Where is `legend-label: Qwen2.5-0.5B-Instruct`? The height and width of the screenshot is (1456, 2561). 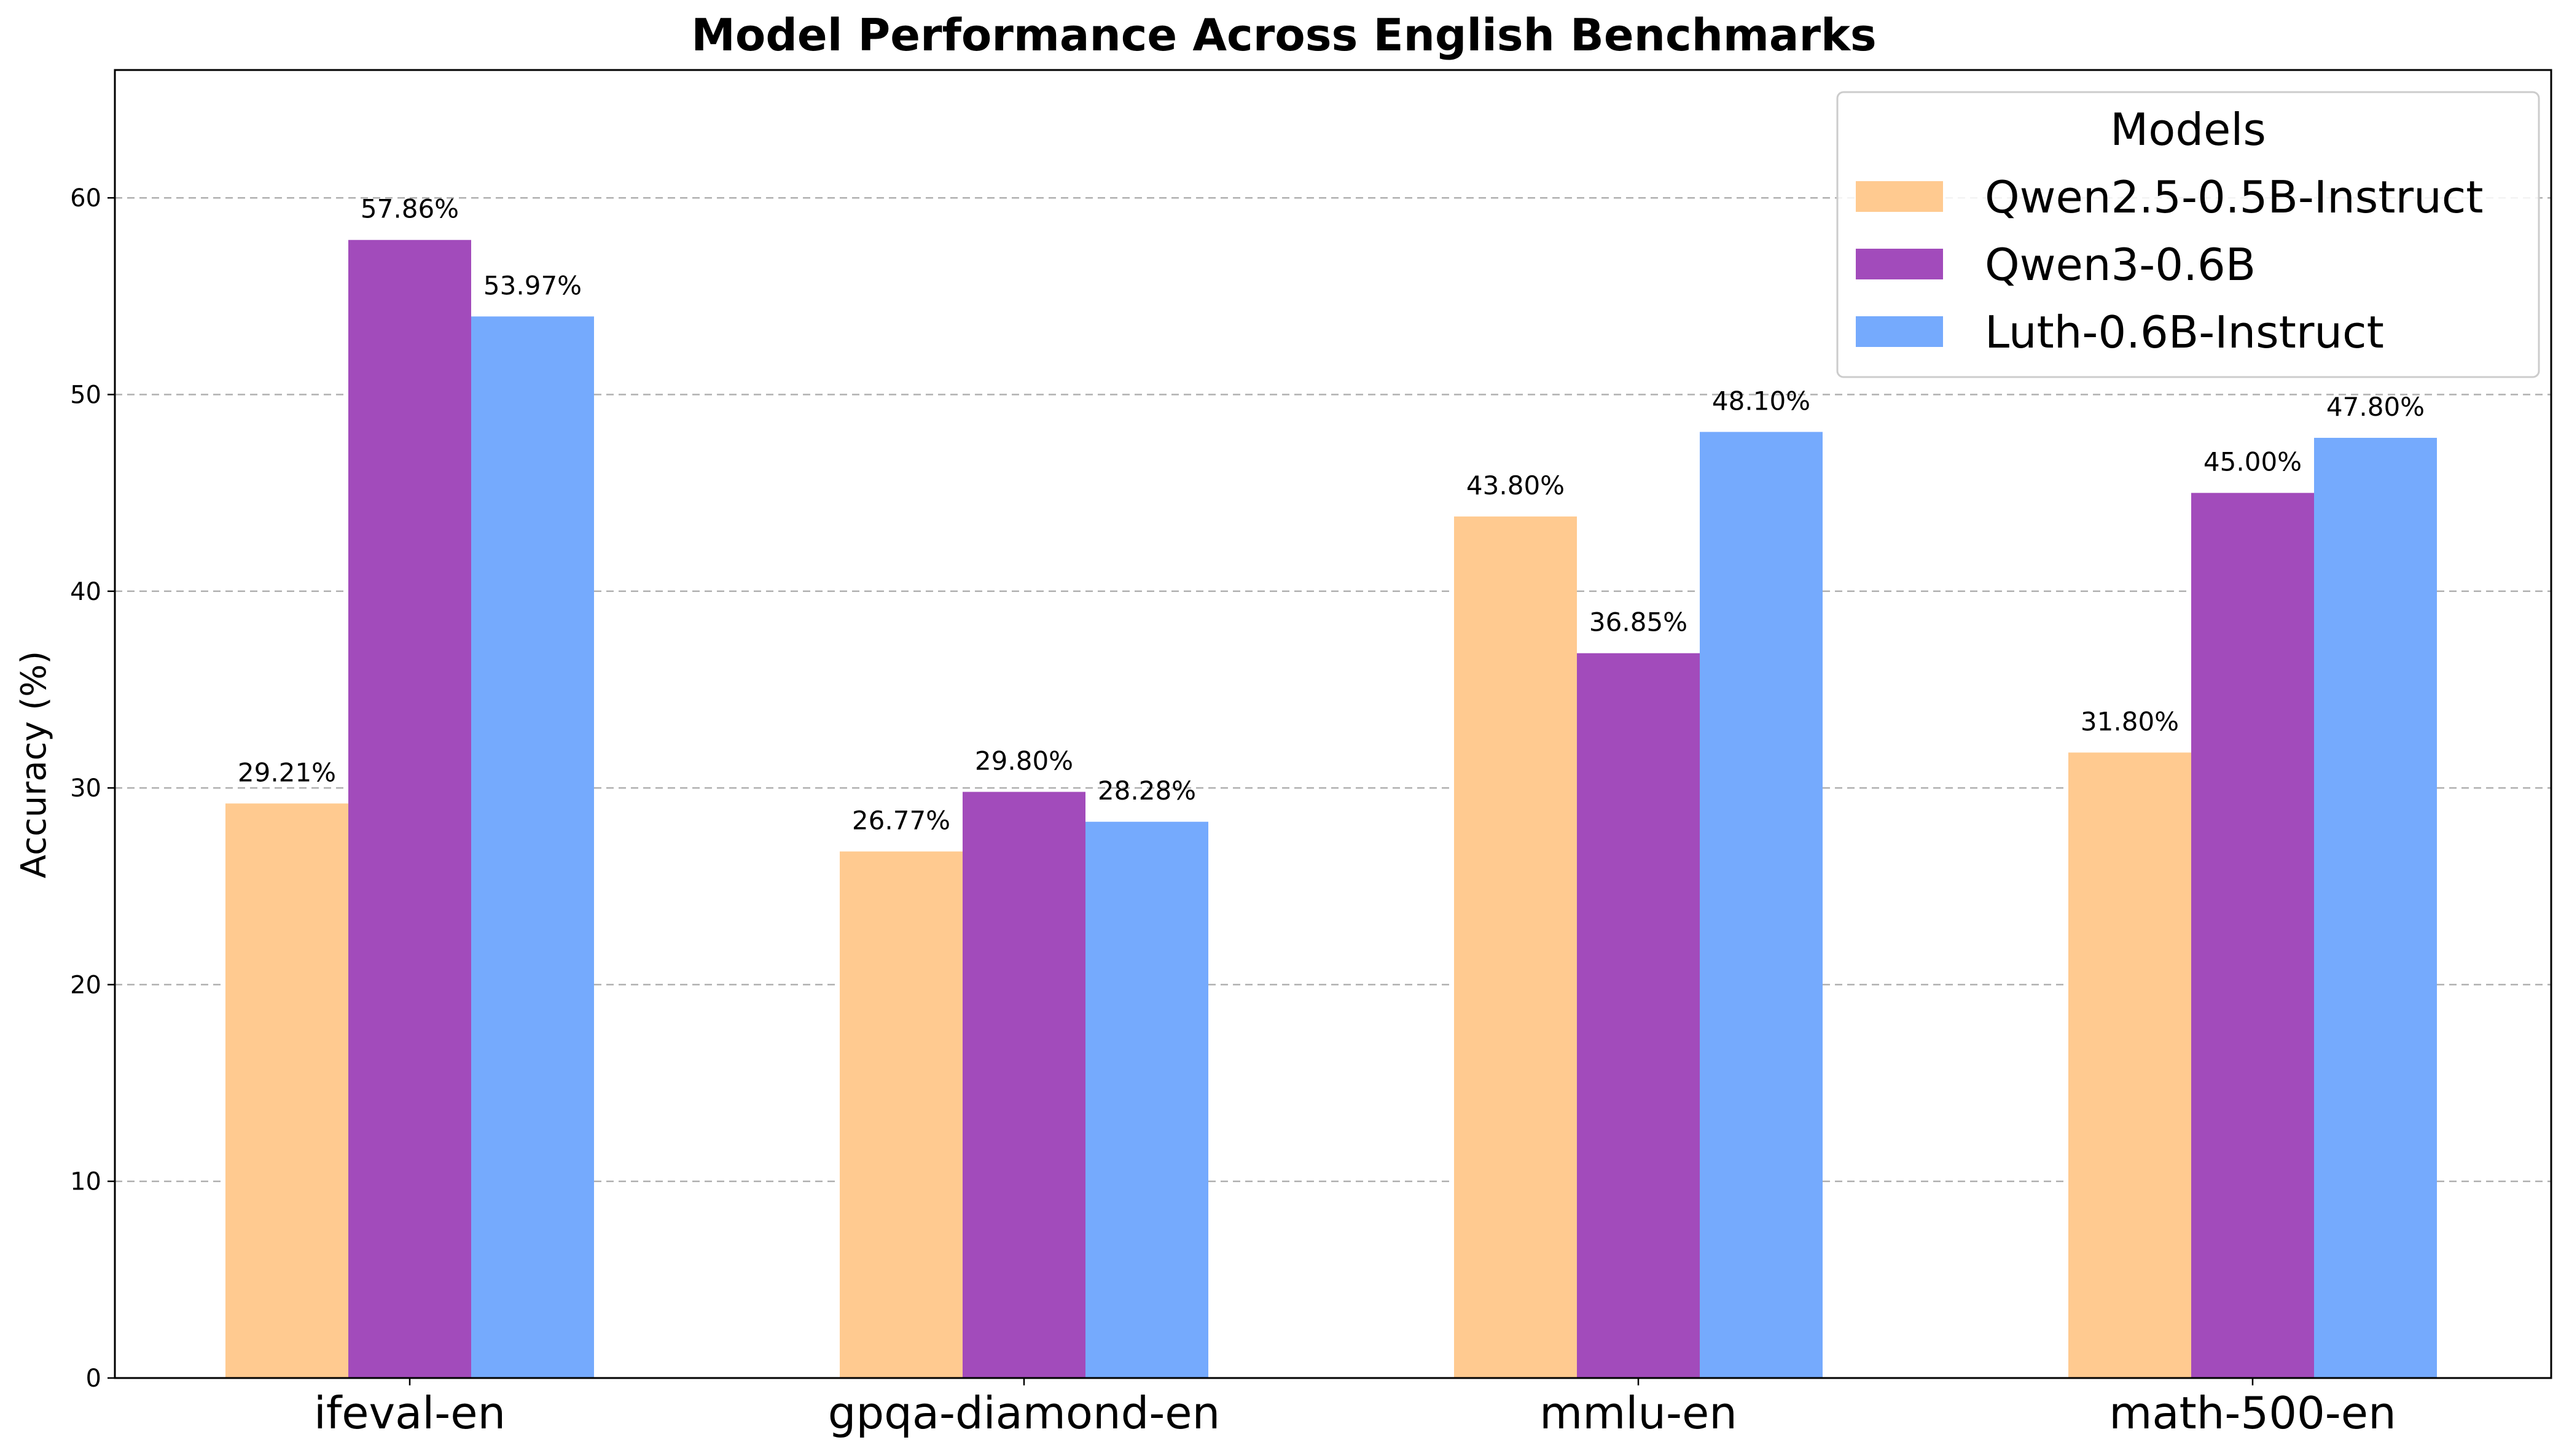 legend-label: Qwen2.5-0.5B-Instruct is located at coordinates (2234, 197).